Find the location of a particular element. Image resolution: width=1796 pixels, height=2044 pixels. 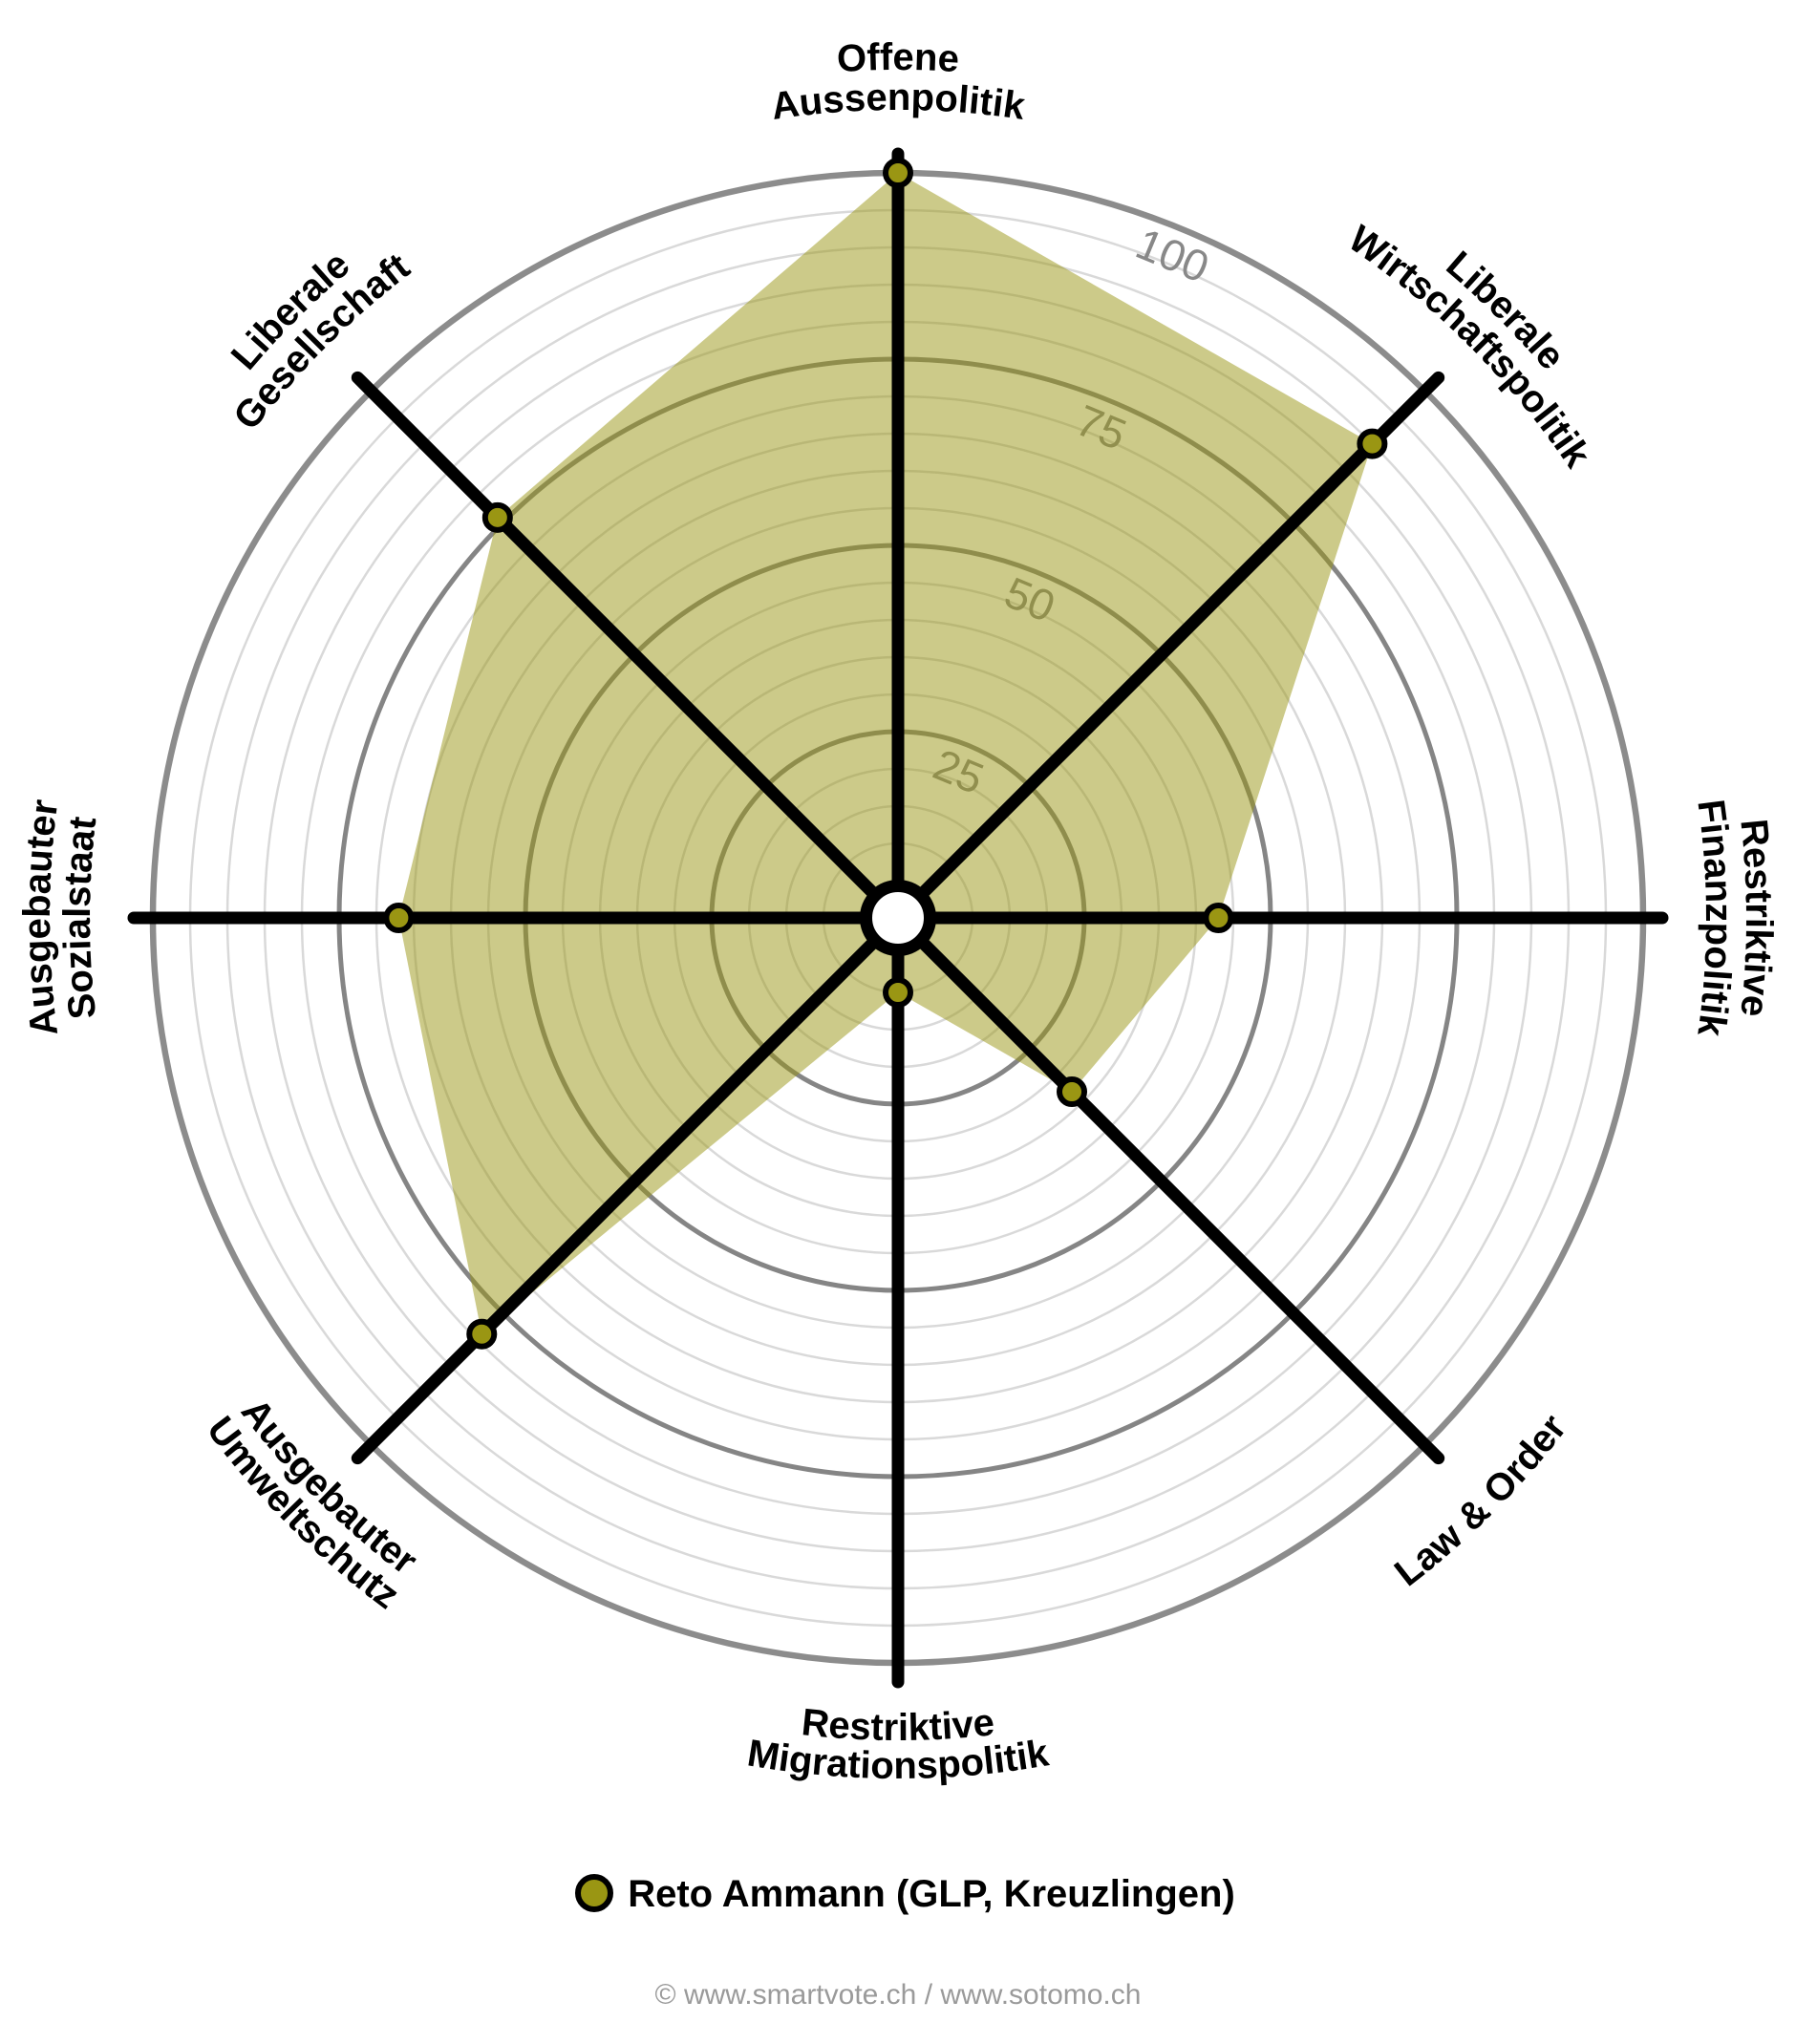

axis-line-law-and-order is located at coordinates (1168, 1188).